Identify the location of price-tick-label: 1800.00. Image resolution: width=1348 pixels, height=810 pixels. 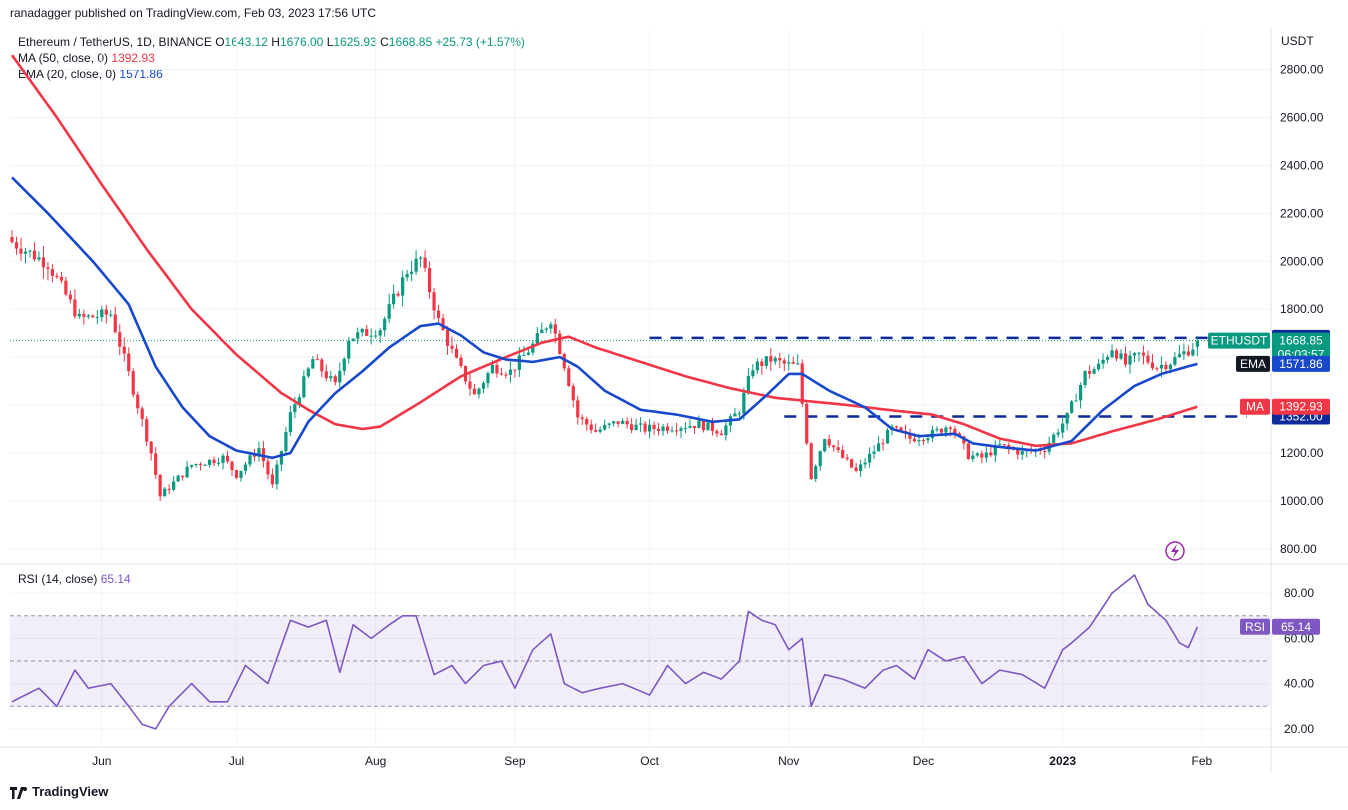
(1302, 309).